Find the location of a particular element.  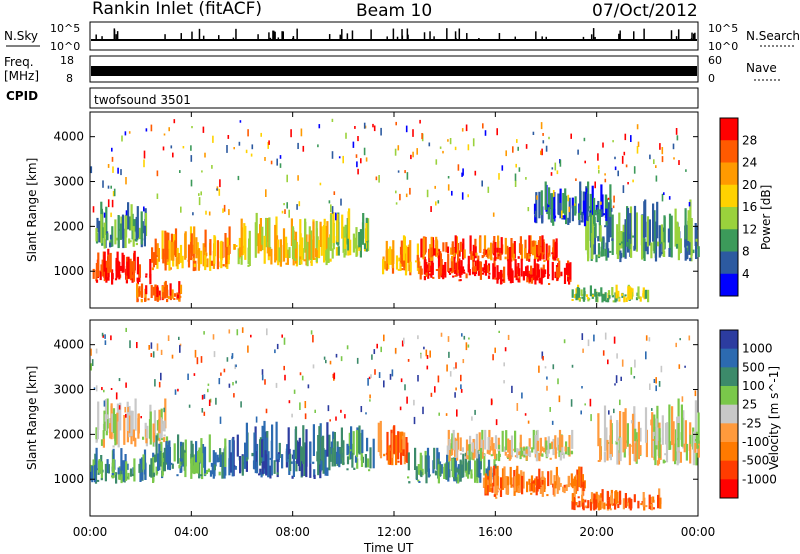

x-tick-label: 20:00 is located at coordinates (596, 532).